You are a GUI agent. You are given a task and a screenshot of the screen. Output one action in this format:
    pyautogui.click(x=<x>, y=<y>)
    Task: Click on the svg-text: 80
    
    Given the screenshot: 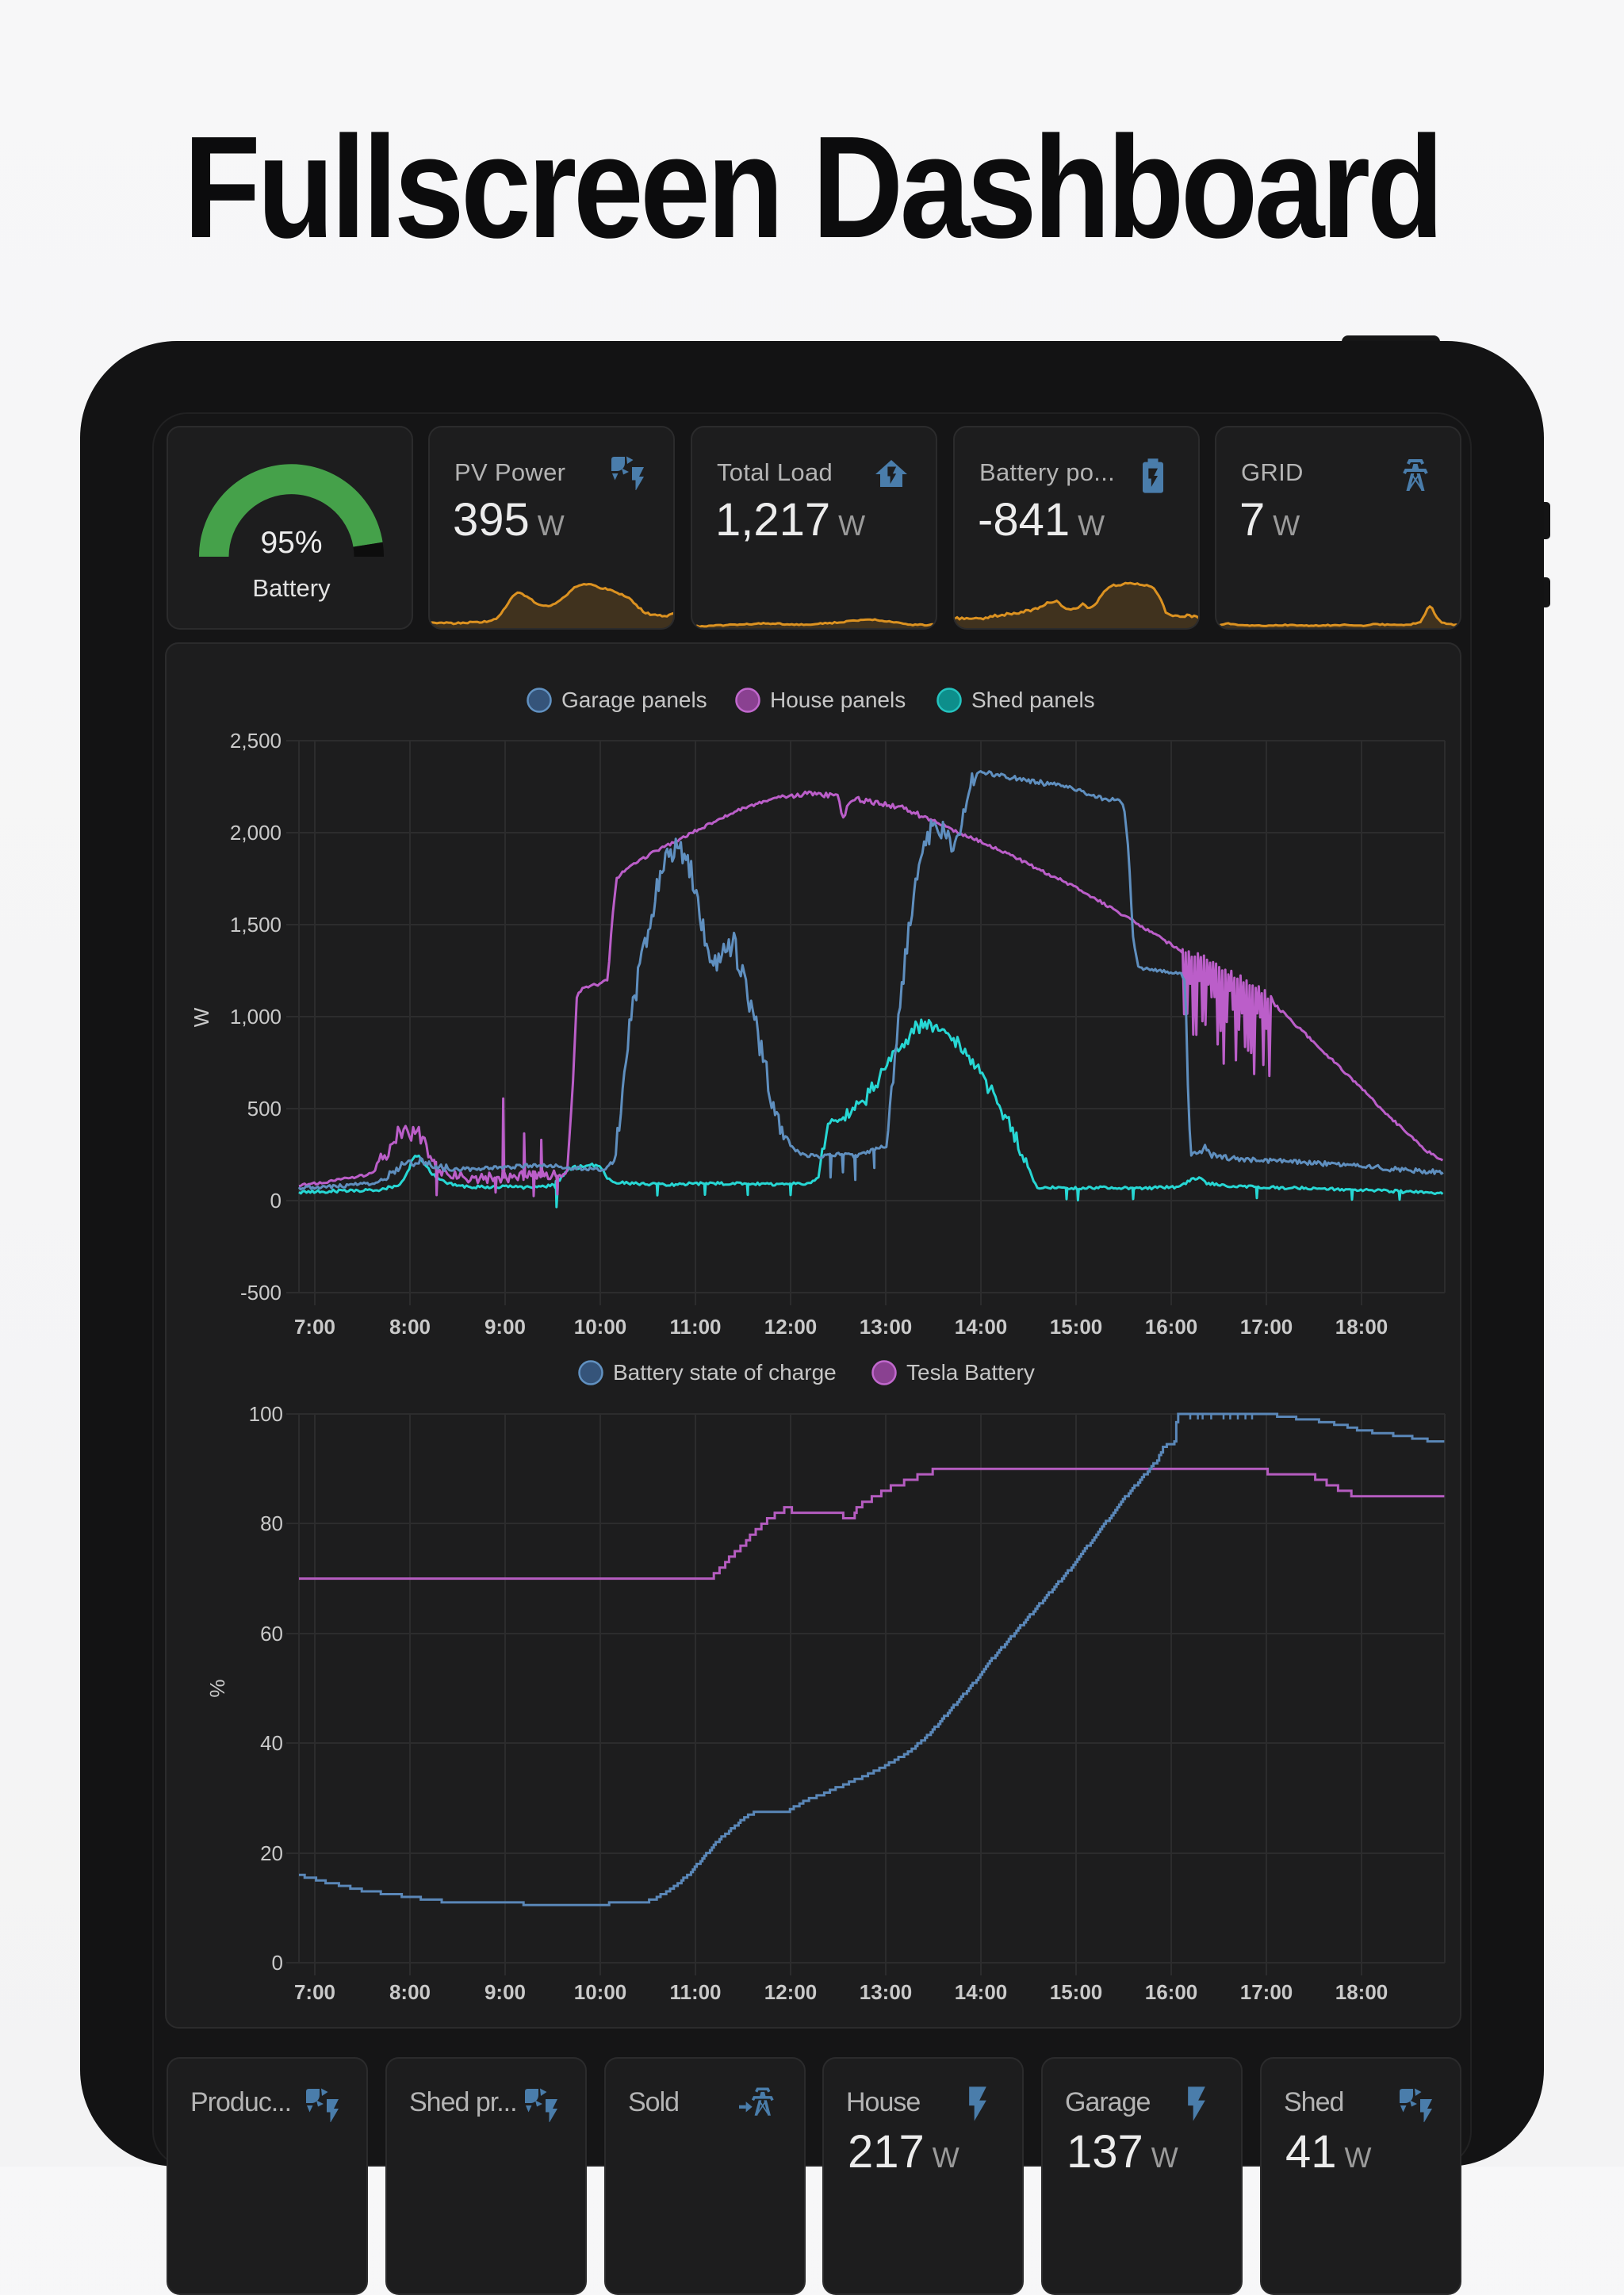 What is the action you would take?
    pyautogui.click(x=271, y=1523)
    